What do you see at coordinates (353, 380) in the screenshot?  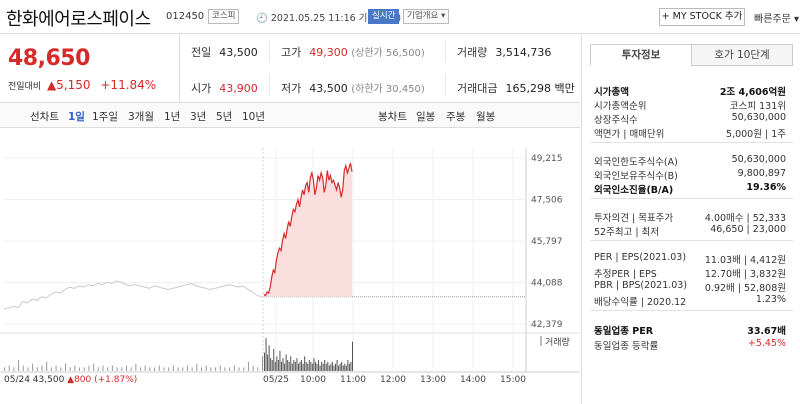 I see `x-tick-label: 11:00` at bounding box center [353, 380].